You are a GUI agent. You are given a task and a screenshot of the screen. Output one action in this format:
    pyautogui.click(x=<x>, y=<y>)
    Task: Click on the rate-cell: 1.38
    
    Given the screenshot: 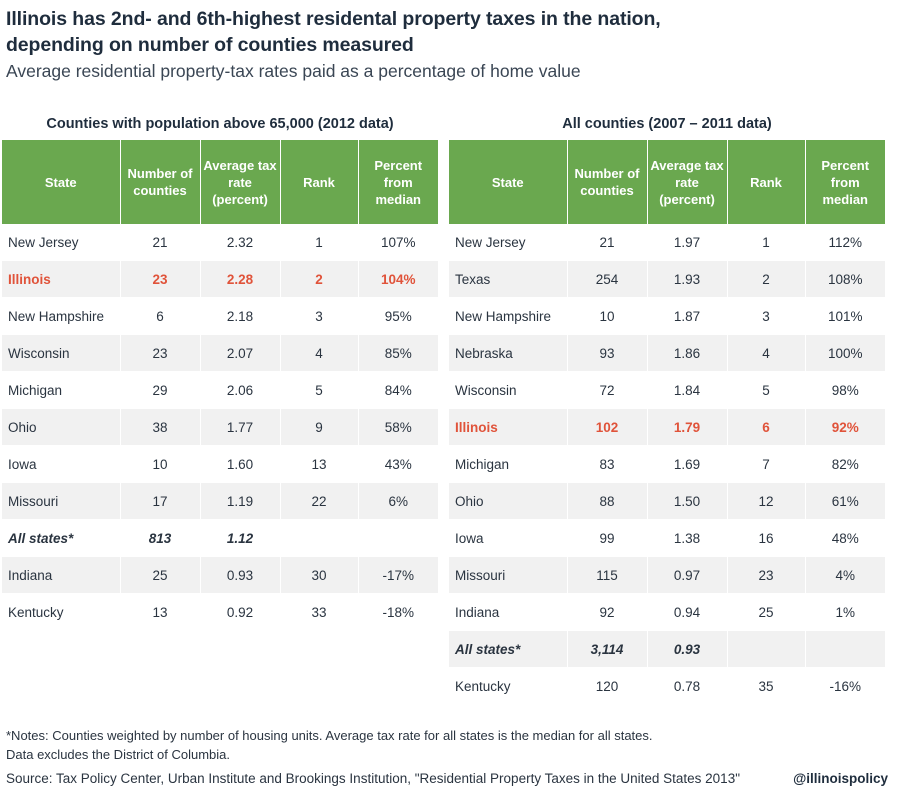 What is the action you would take?
    pyautogui.click(x=687, y=538)
    